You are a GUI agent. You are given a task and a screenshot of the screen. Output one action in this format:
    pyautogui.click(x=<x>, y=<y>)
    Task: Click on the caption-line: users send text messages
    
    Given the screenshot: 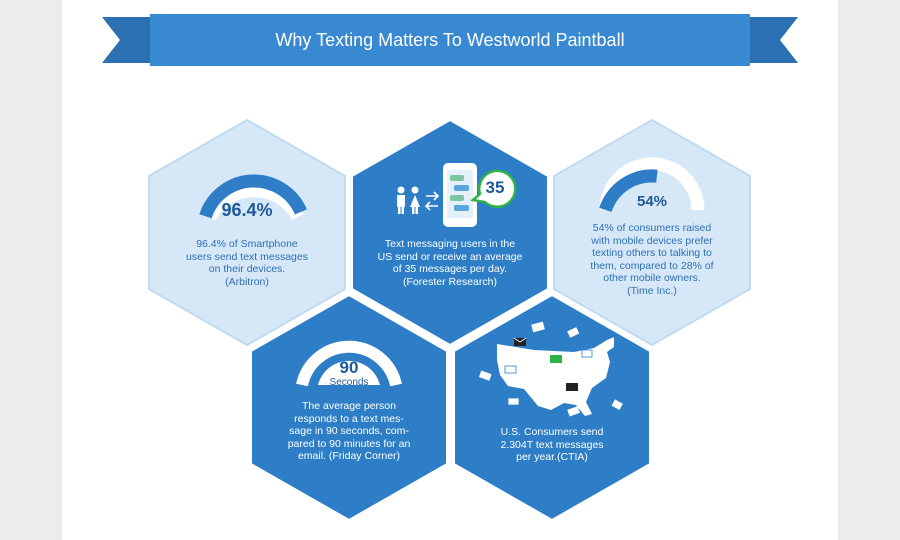 What is the action you would take?
    pyautogui.click(x=247, y=256)
    